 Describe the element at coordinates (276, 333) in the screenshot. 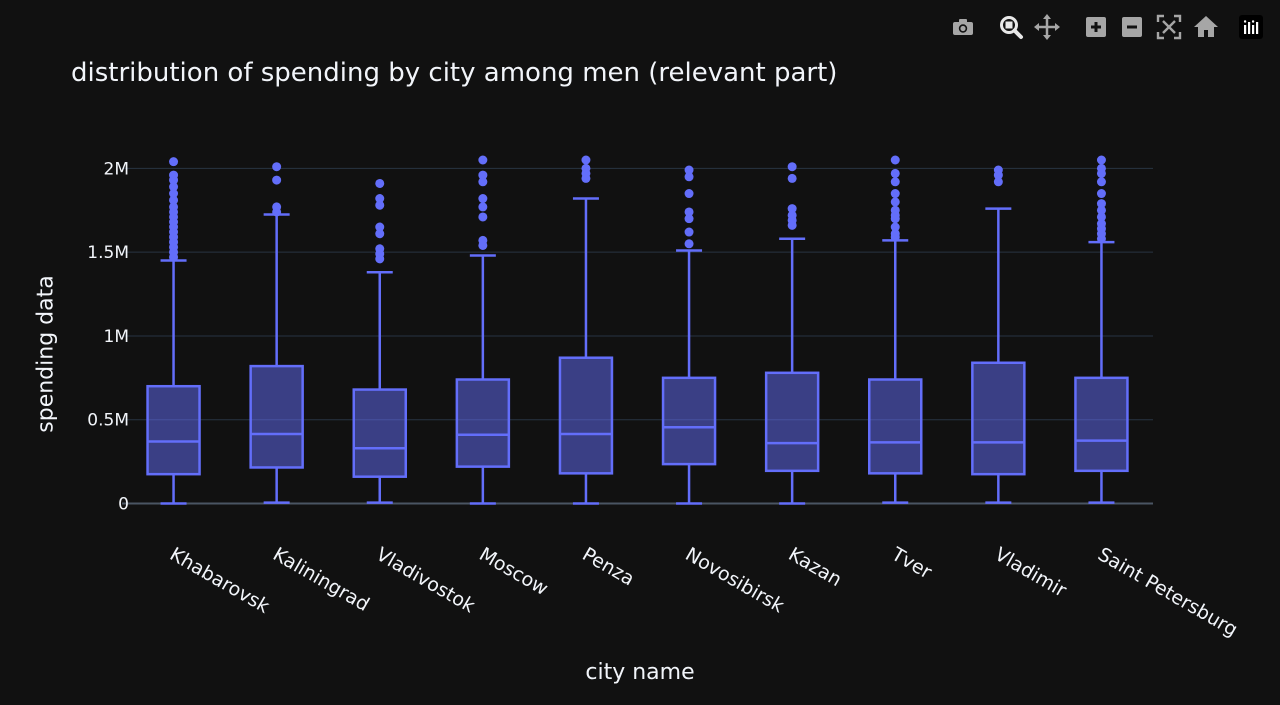

I see `box-kaliningrad` at that location.